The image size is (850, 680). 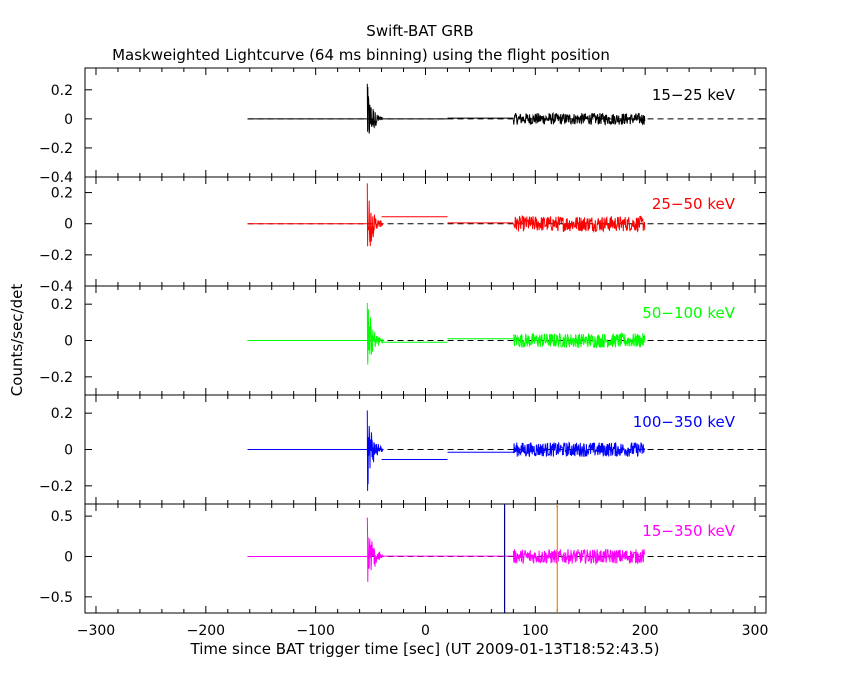 I want to click on x-tick-label: −200, so click(x=206, y=631).